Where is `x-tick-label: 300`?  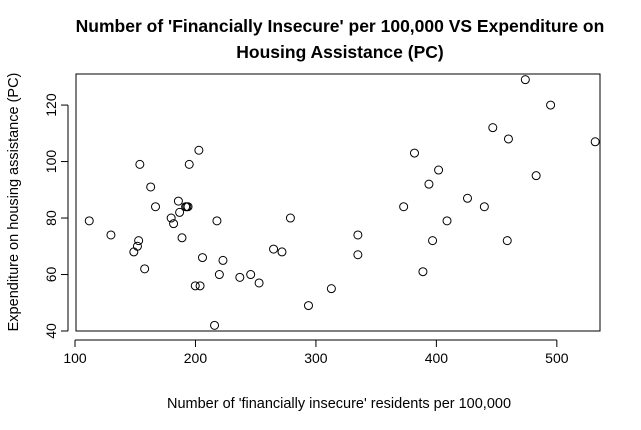
x-tick-label: 300 is located at coordinates (316, 358).